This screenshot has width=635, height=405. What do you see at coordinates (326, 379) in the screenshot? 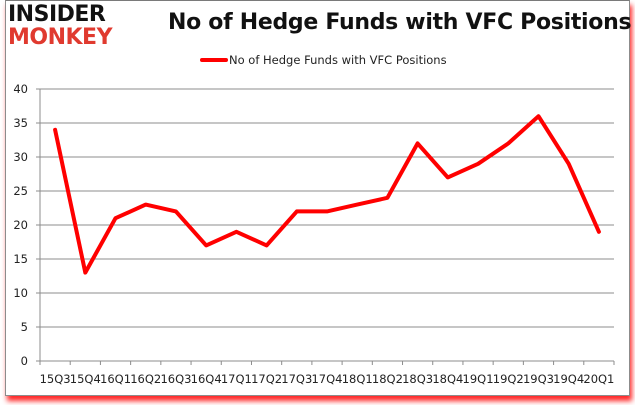
I see `x-tick-label: 17Q4` at bounding box center [326, 379].